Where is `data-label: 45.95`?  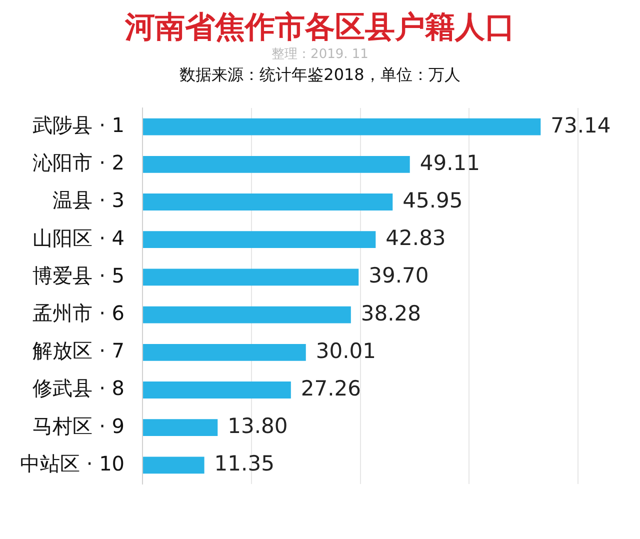 data-label: 45.95 is located at coordinates (432, 200).